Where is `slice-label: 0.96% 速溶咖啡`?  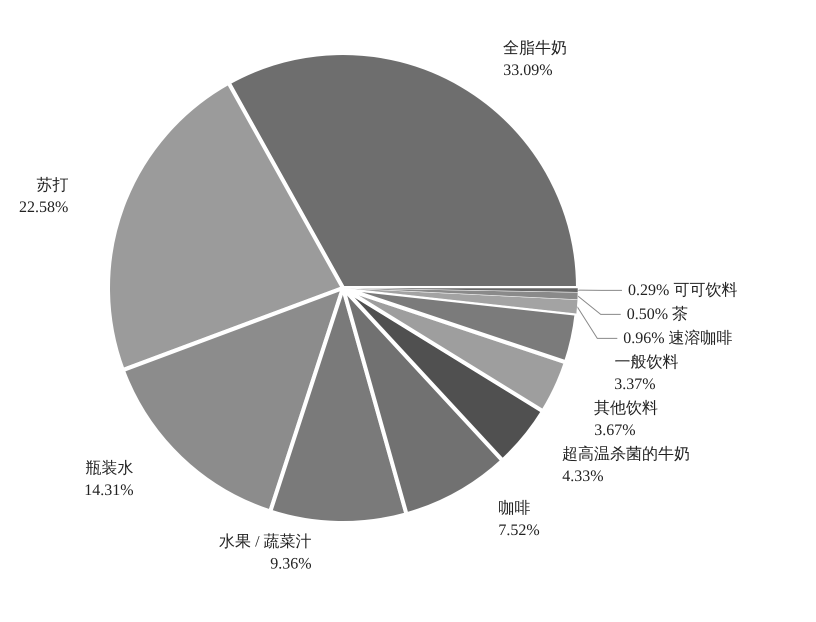
slice-label: 0.96% 速溶咖啡 is located at coordinates (678, 337).